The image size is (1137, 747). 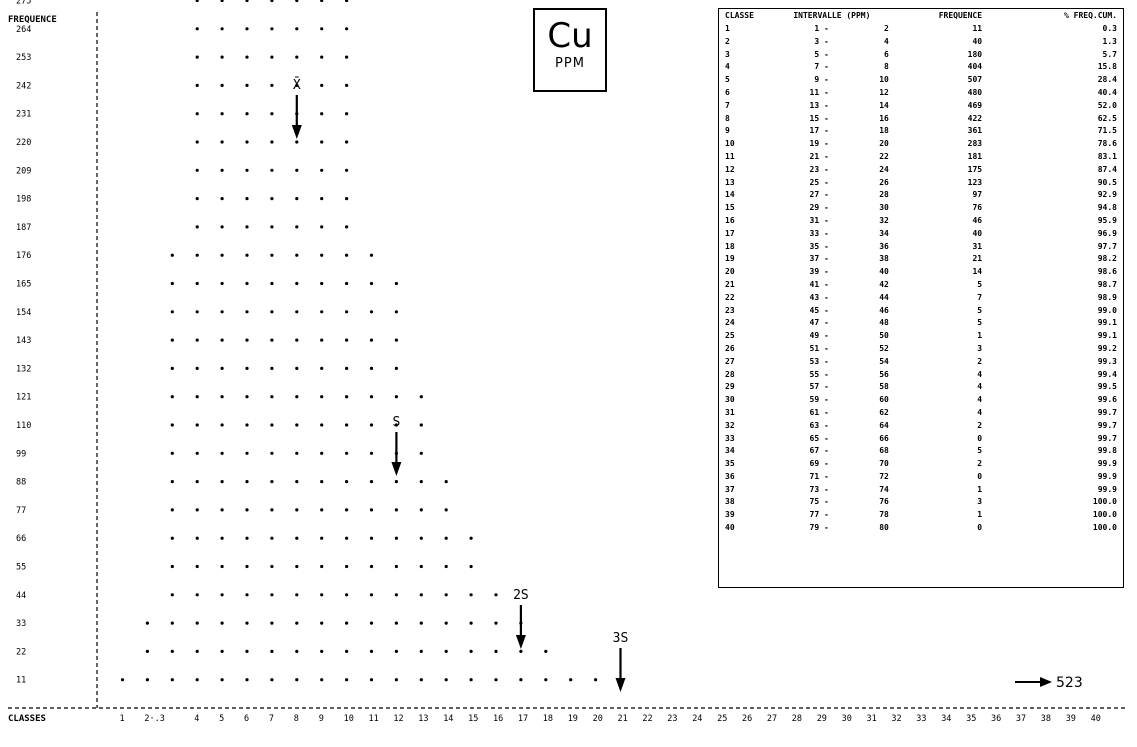 What do you see at coordinates (884, 259) in the screenshot?
I see `table-cell: 38` at bounding box center [884, 259].